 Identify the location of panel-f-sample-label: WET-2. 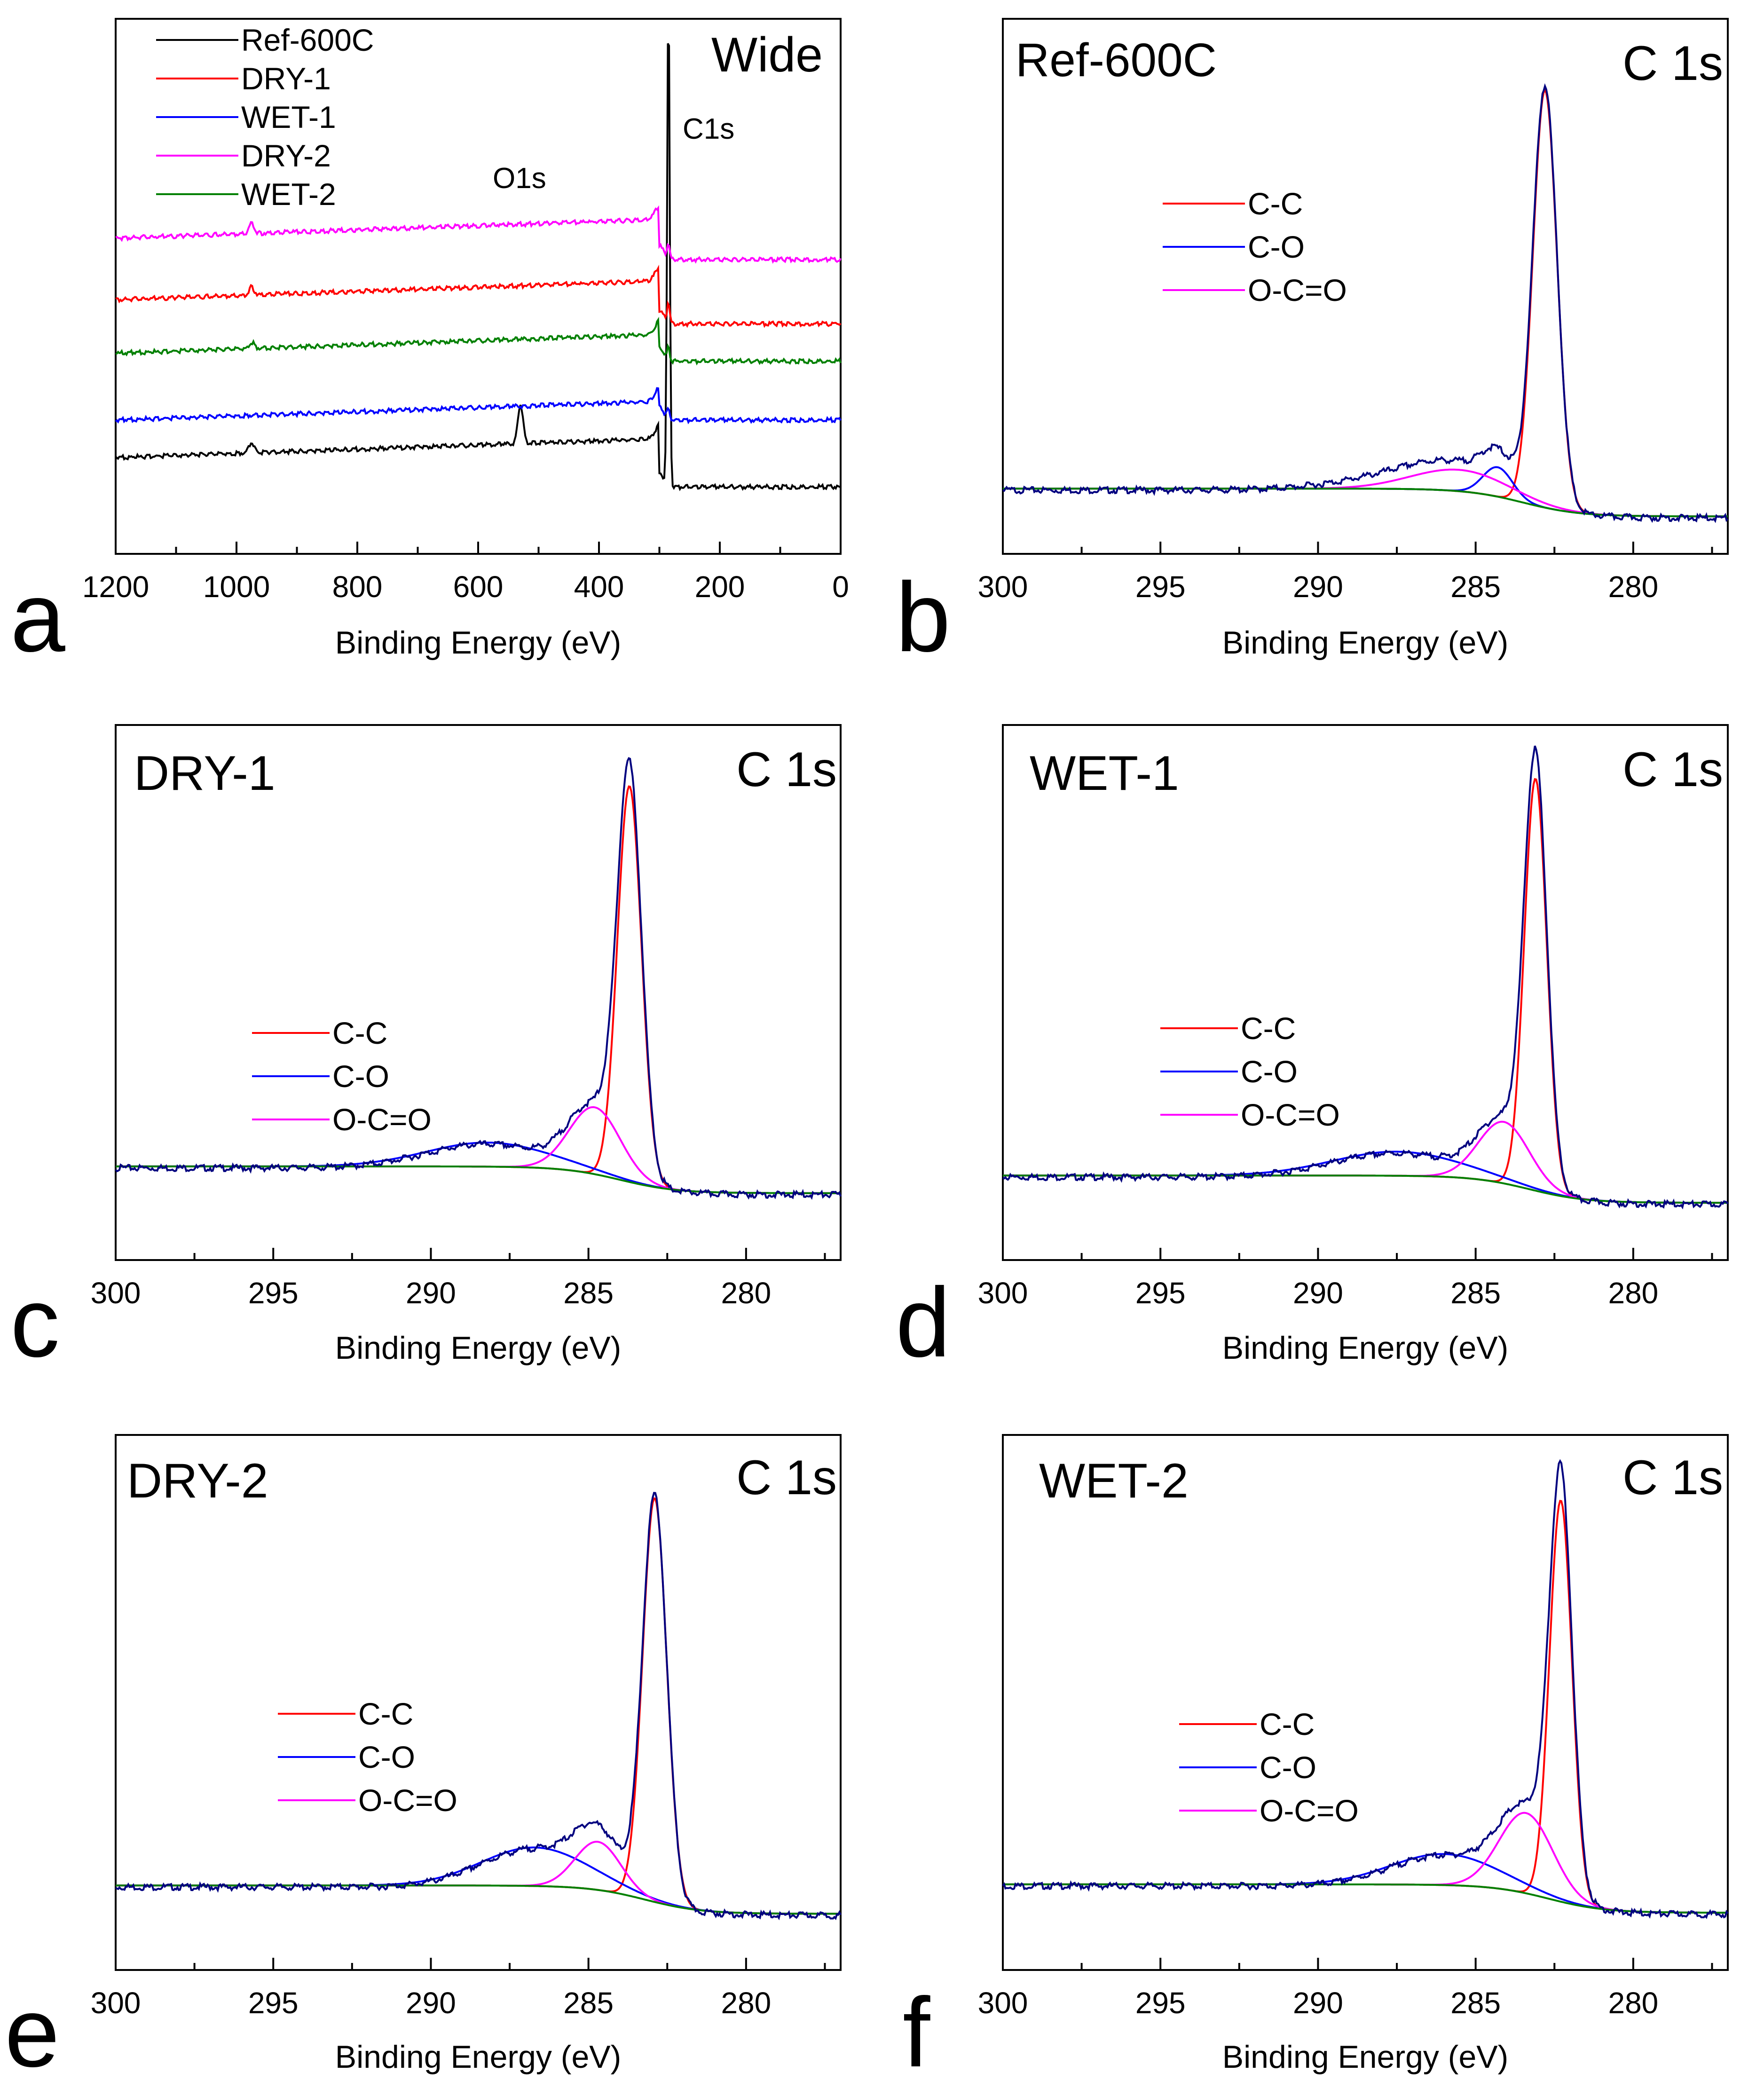
(1114, 1481).